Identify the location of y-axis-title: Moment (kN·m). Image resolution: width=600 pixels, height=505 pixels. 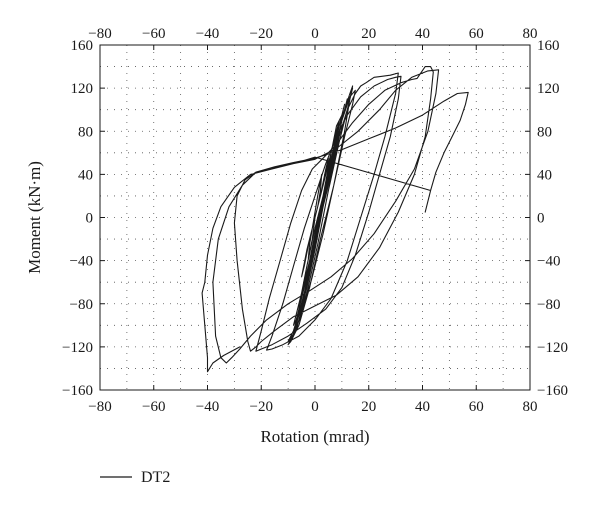
(34, 217).